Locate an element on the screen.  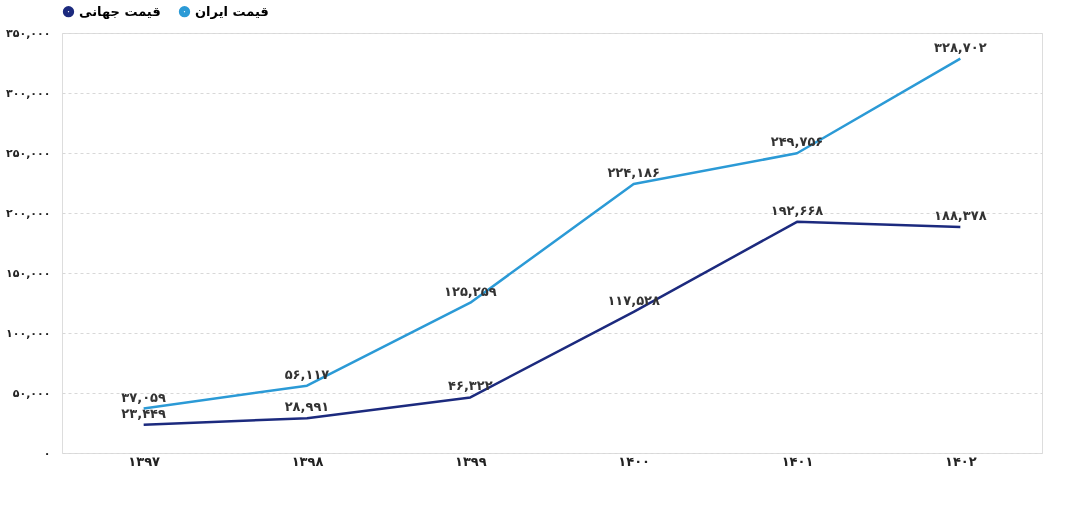
data-label: ۳۲۸,۷۰۲ is located at coordinates (960, 47).